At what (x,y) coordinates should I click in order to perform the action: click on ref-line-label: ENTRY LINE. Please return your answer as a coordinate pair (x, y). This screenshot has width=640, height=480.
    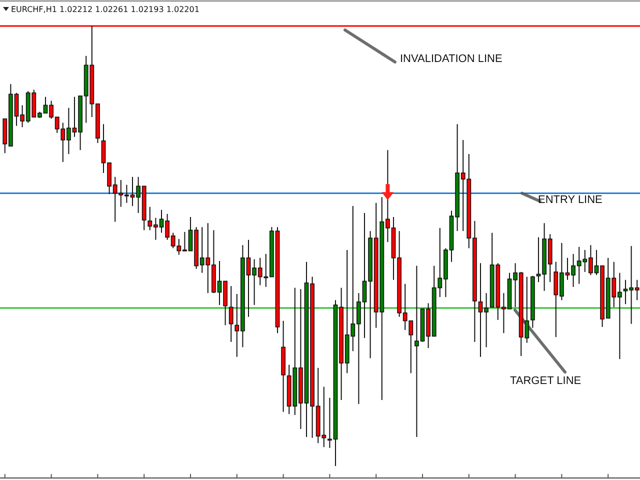
    Looking at the image, I should click on (570, 200).